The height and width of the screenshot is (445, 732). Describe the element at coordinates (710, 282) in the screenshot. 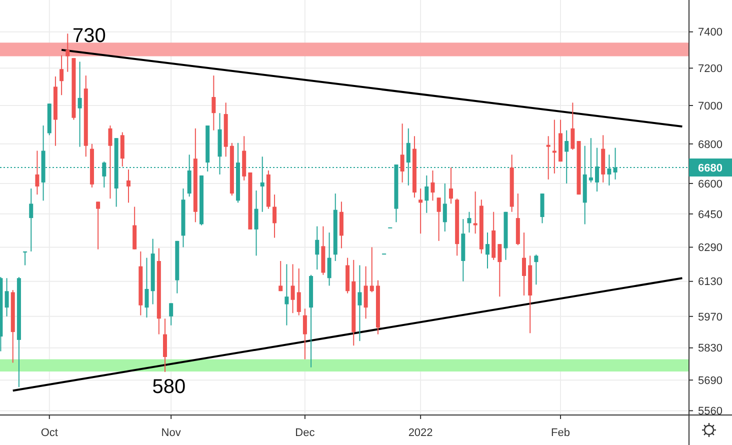

I see `y-tick-label: 6130` at that location.